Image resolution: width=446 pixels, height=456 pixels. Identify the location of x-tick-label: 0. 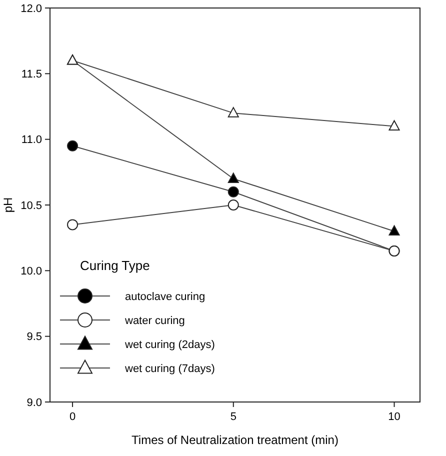
(72, 417).